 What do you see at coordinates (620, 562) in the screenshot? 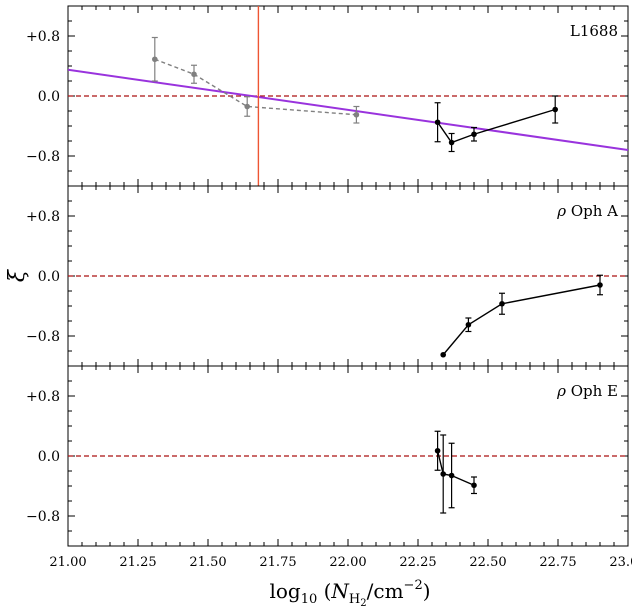
I see `x-tick-label: 23.00` at bounding box center [620, 562].